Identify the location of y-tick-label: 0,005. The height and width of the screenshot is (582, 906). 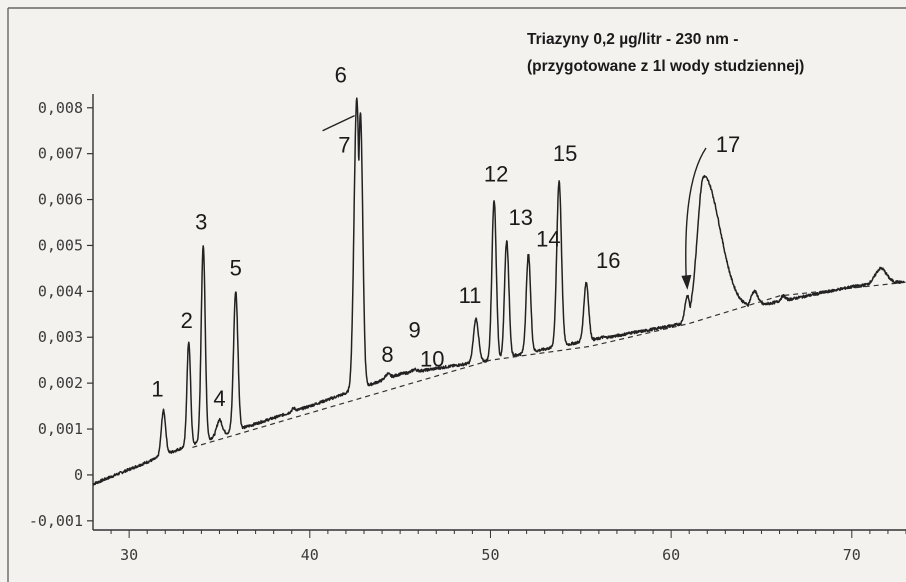
(60, 245).